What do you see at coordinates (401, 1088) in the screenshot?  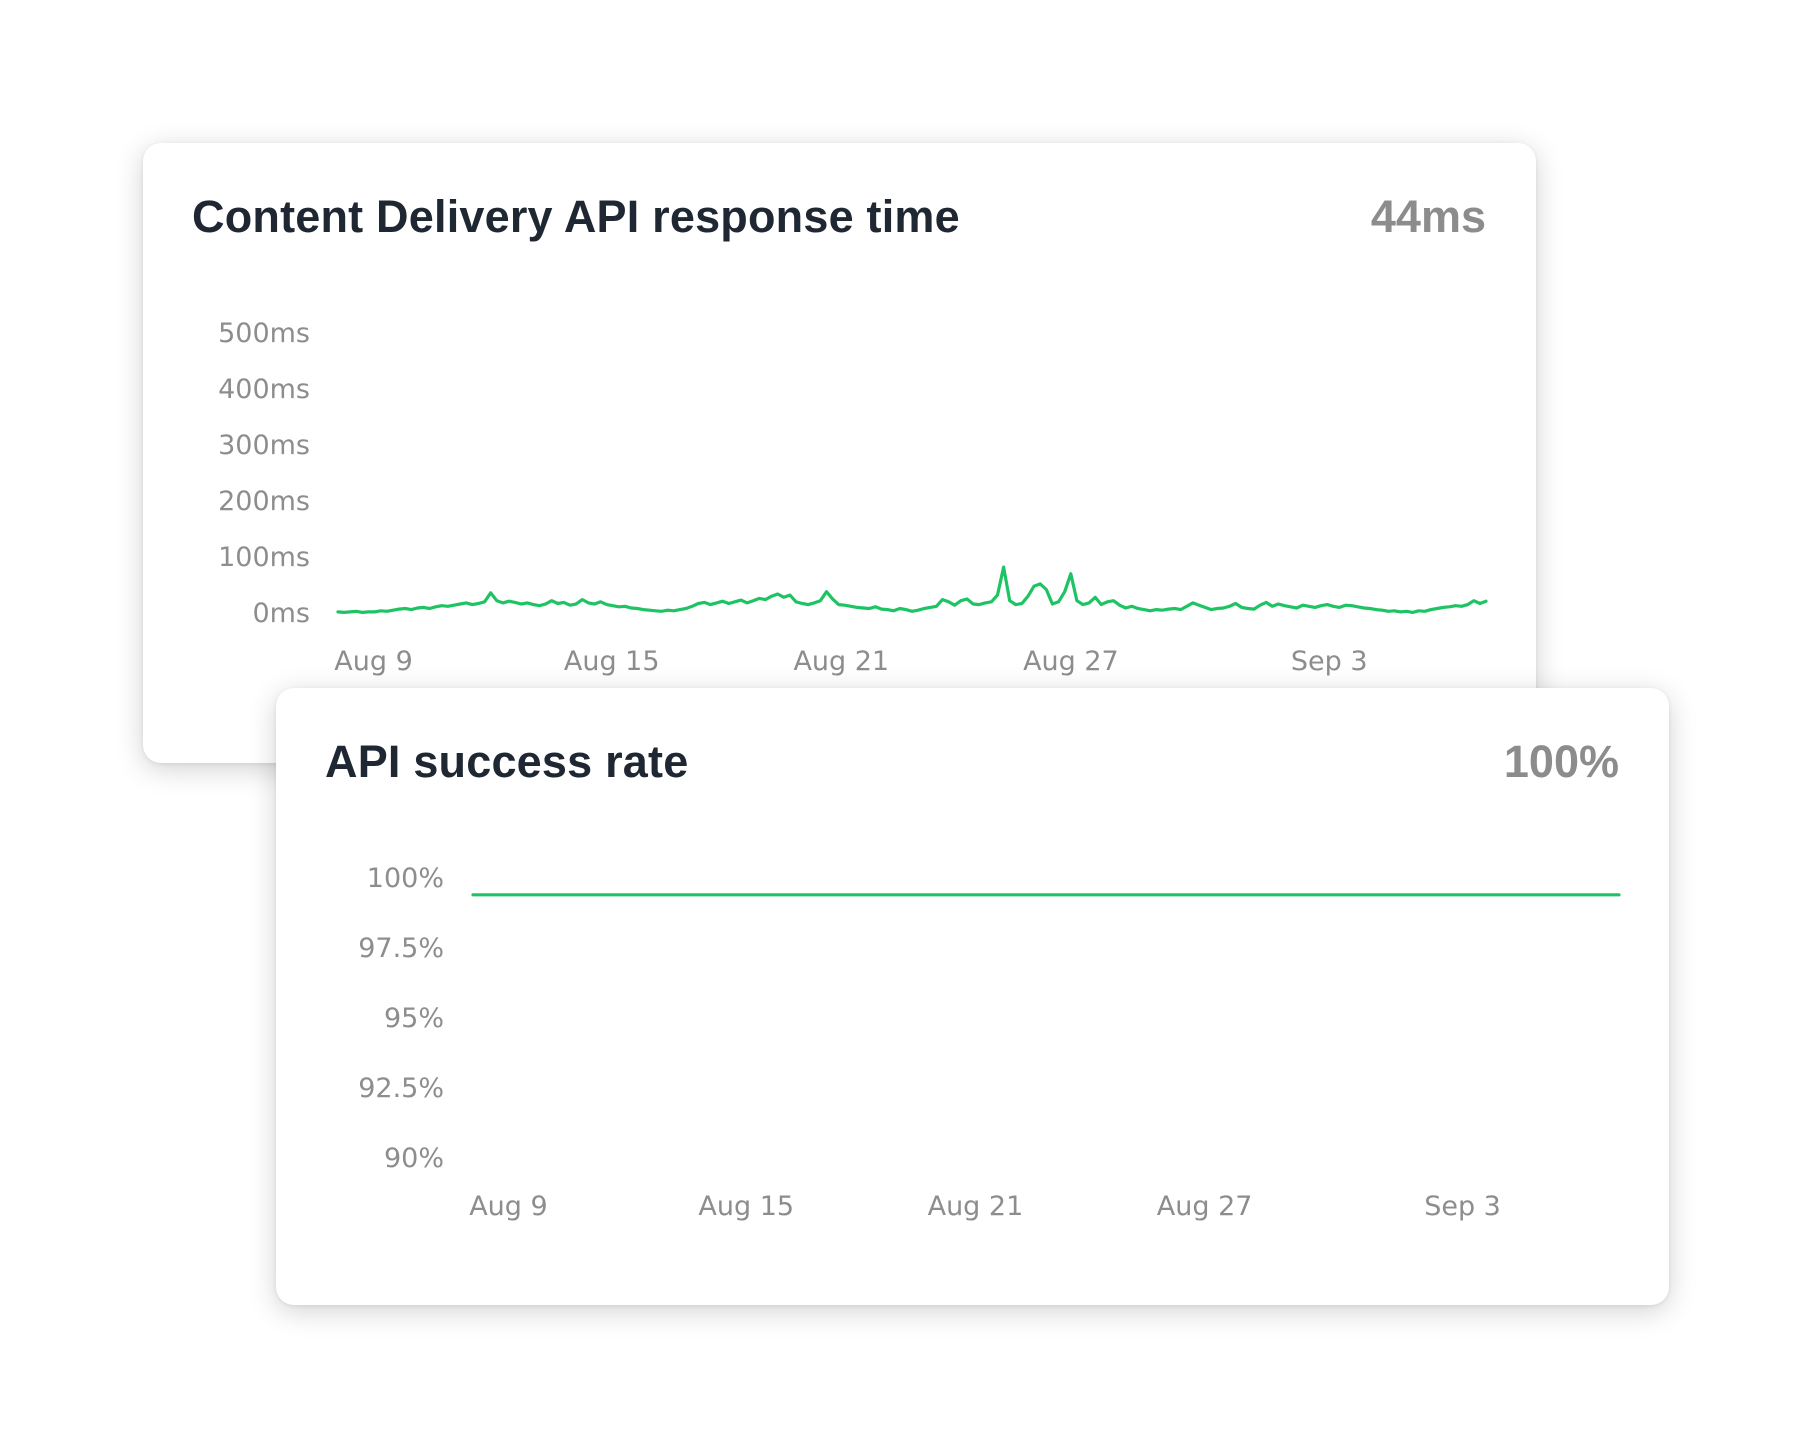 I see `success-y-tick-label: 92.5%` at bounding box center [401, 1088].